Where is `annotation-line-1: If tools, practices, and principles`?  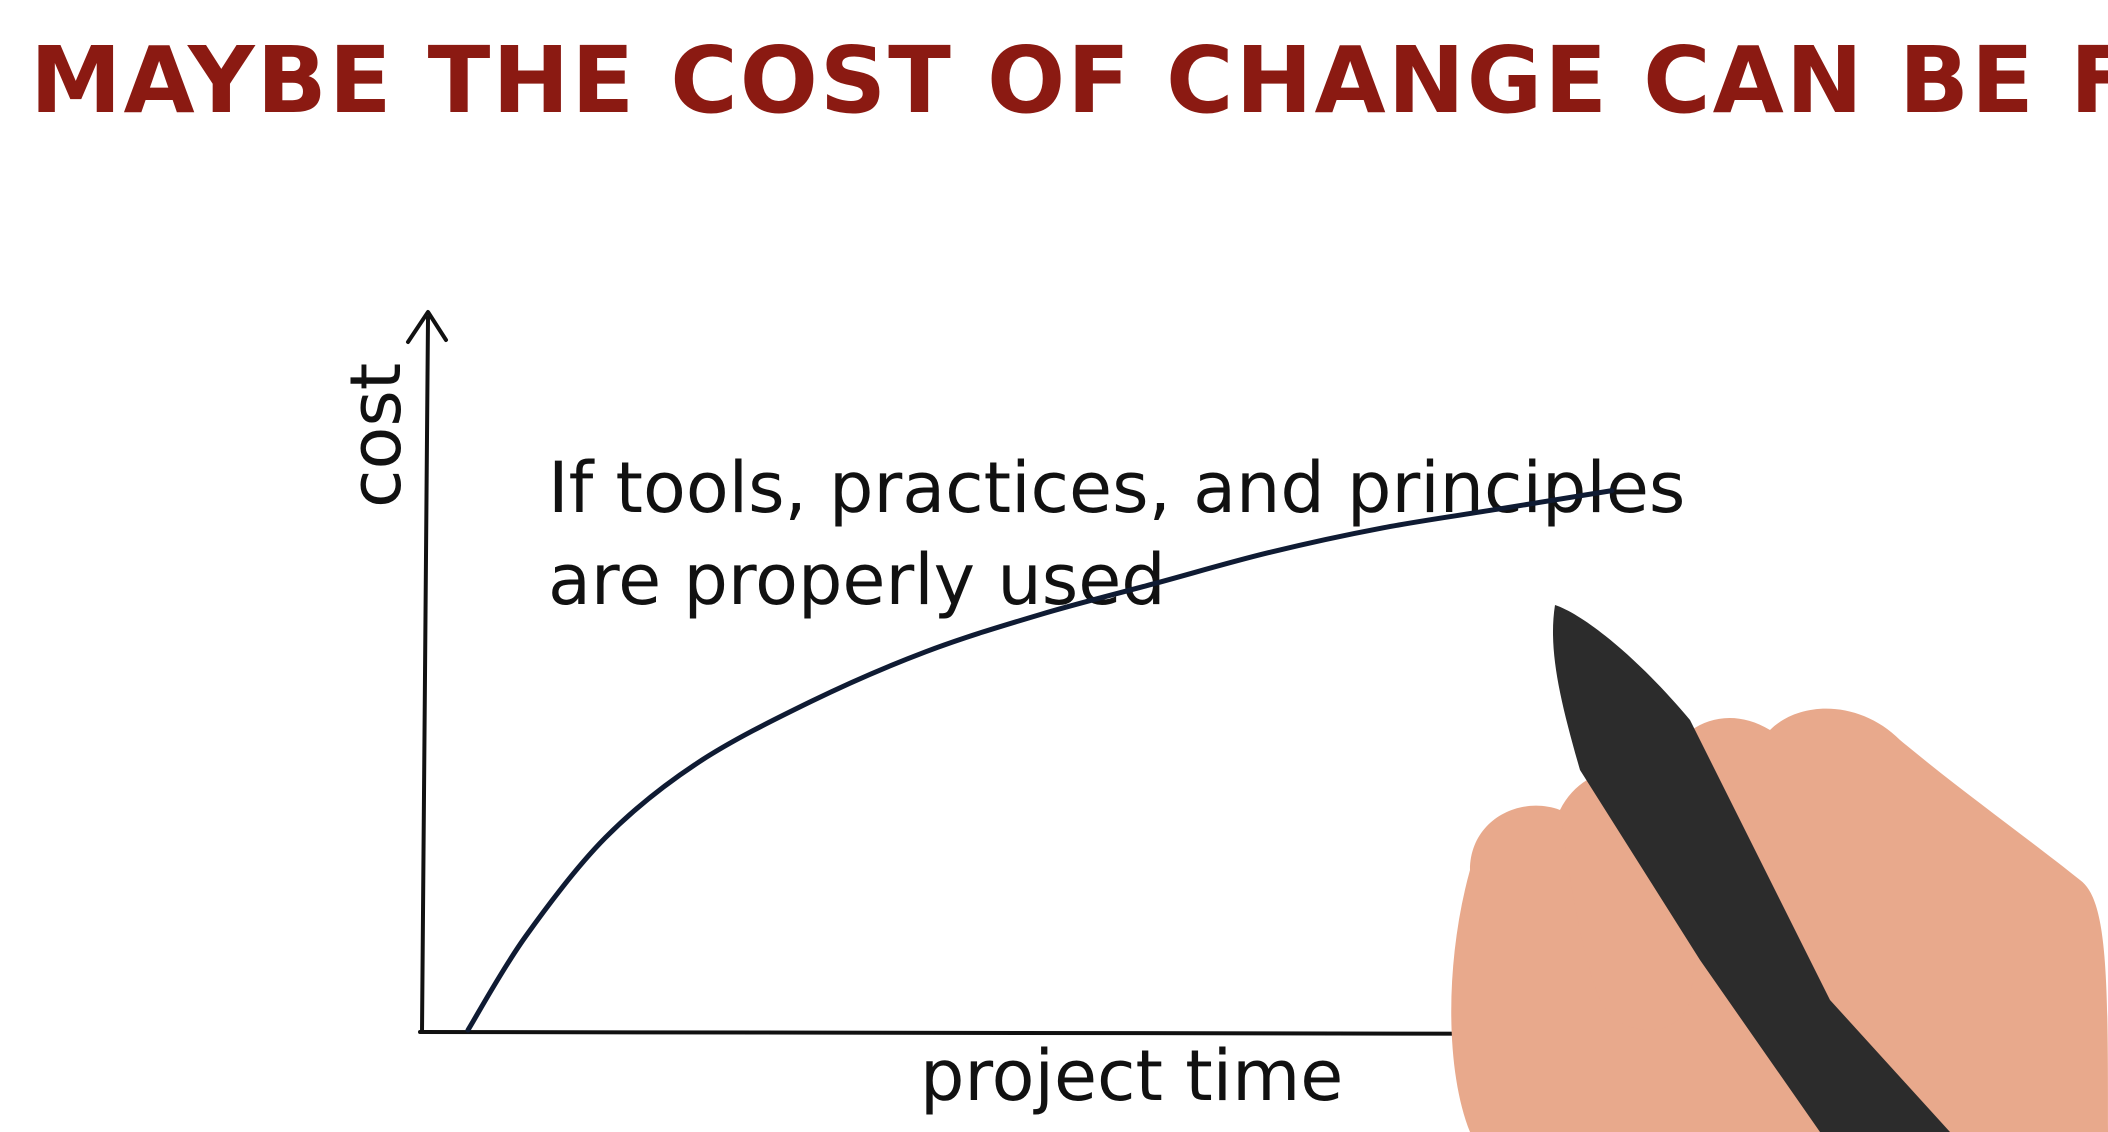
annotation-line-1: If tools, practices, and principles is located at coordinates (1116, 488).